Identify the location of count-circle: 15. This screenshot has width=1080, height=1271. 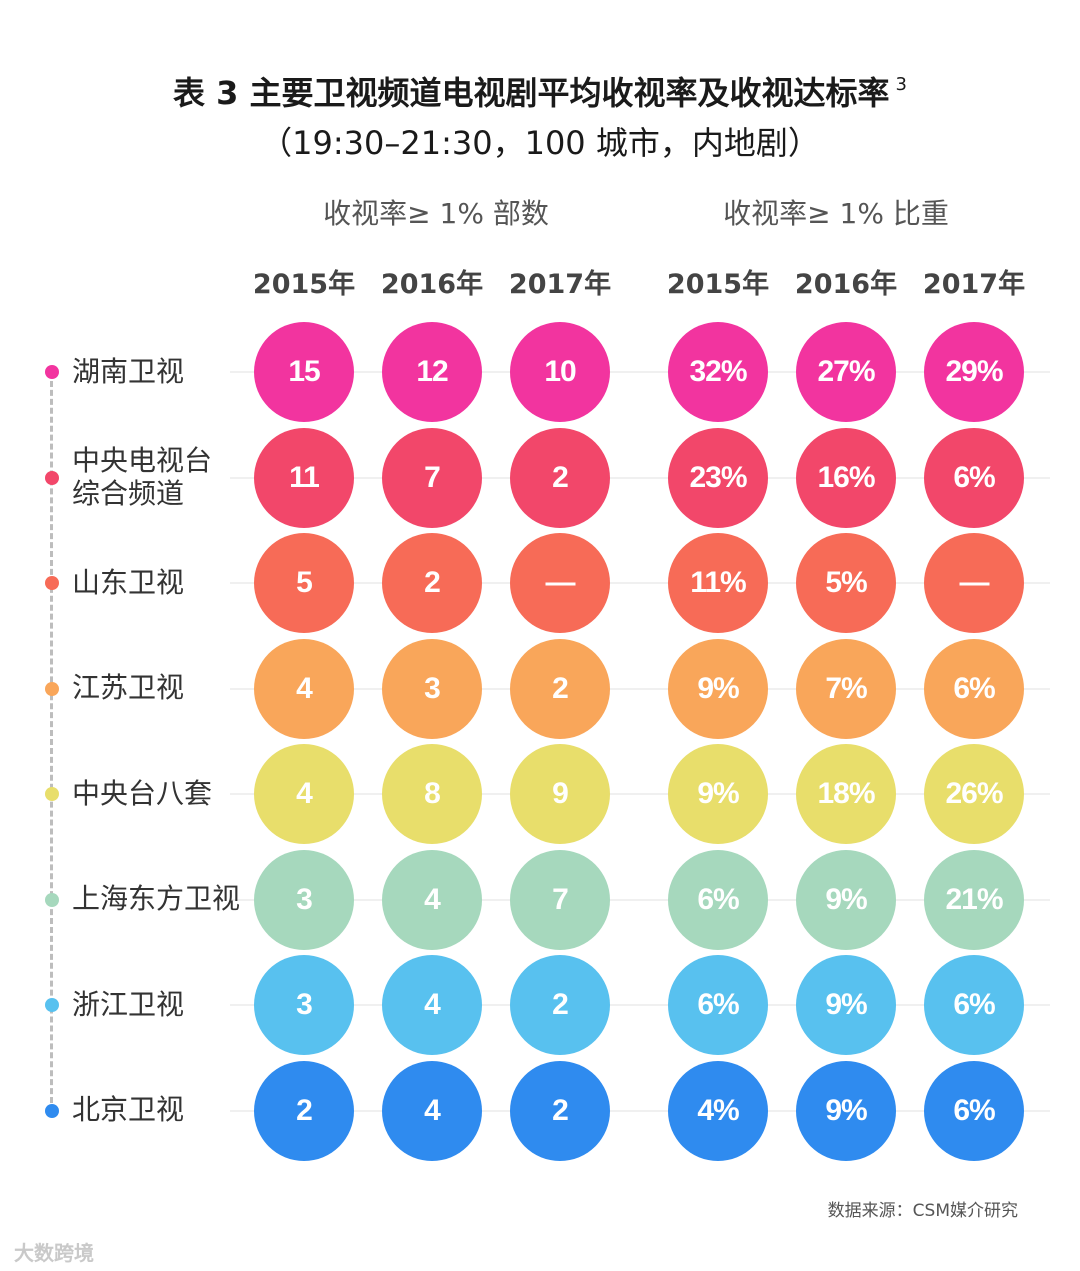
(304, 372).